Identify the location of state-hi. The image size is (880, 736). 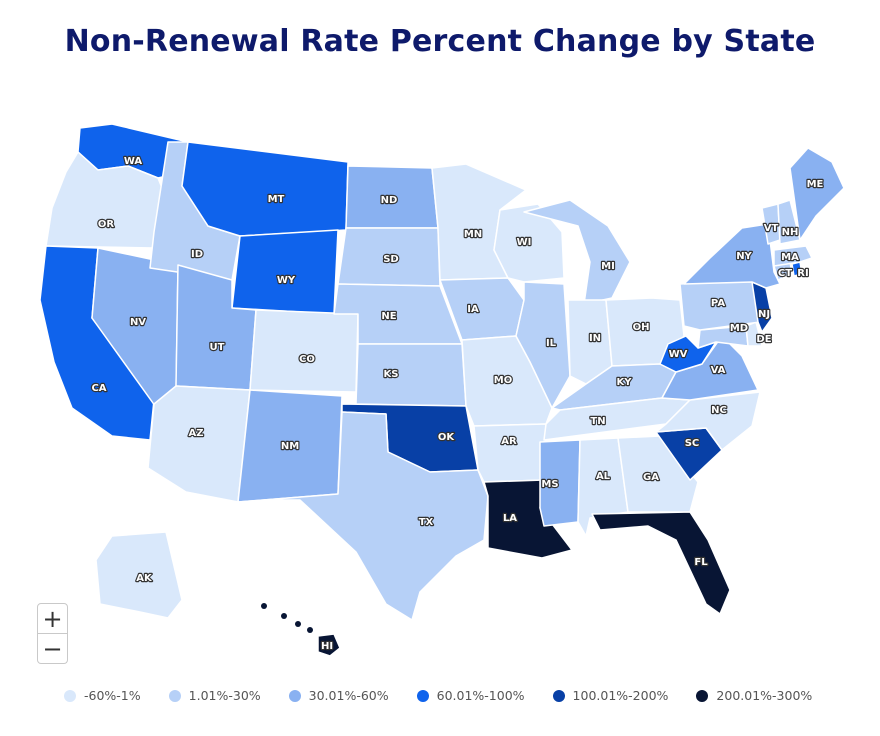
(329, 645).